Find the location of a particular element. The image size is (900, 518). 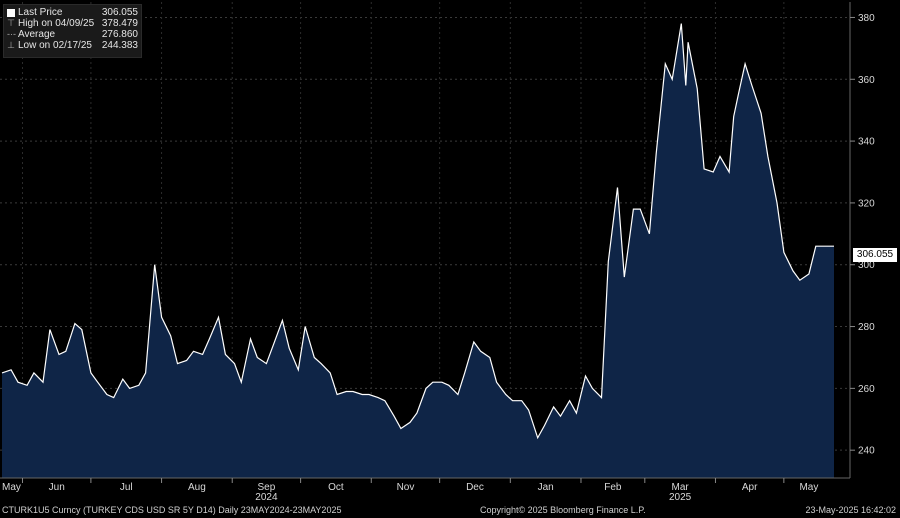

y-tick-label: 300 is located at coordinates (866, 265).